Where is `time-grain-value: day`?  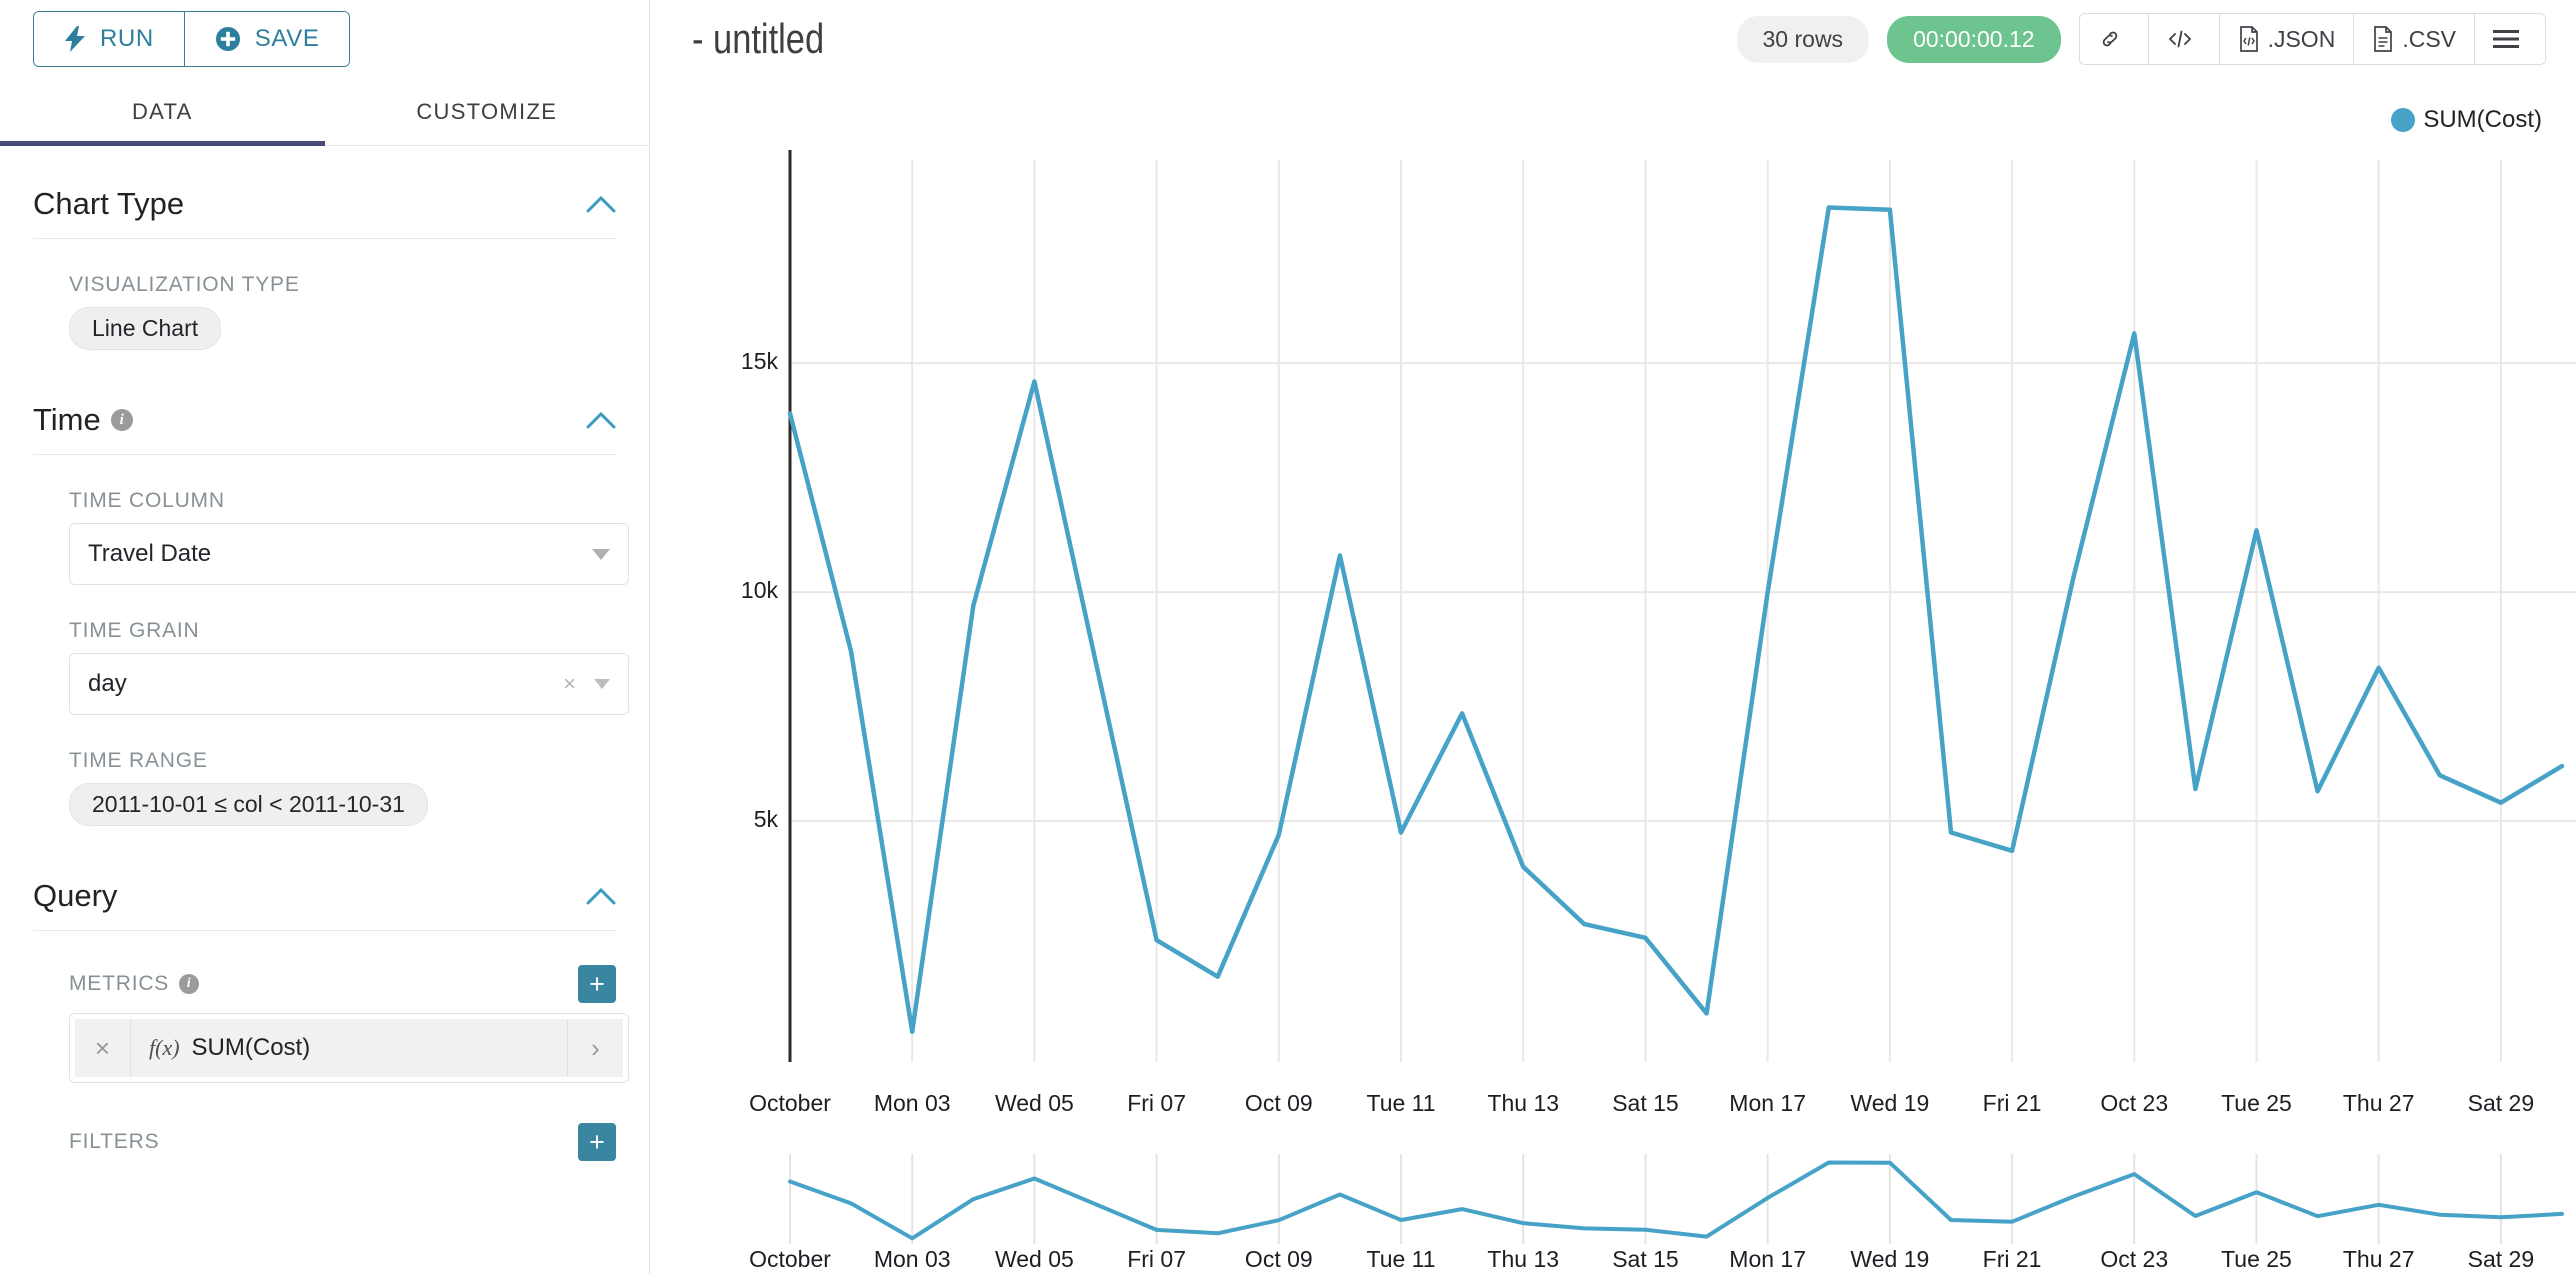
time-grain-value: day is located at coordinates (107, 683).